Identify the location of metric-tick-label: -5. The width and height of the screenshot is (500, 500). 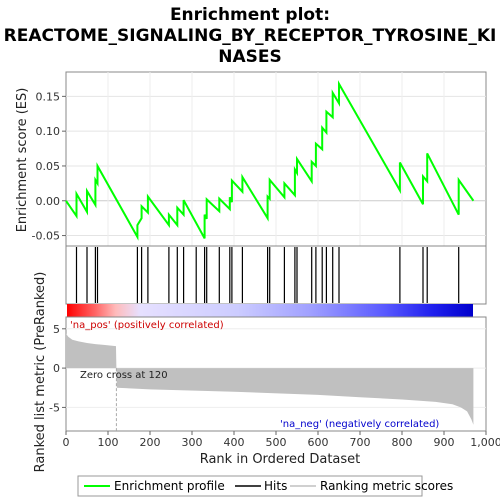
(54, 407).